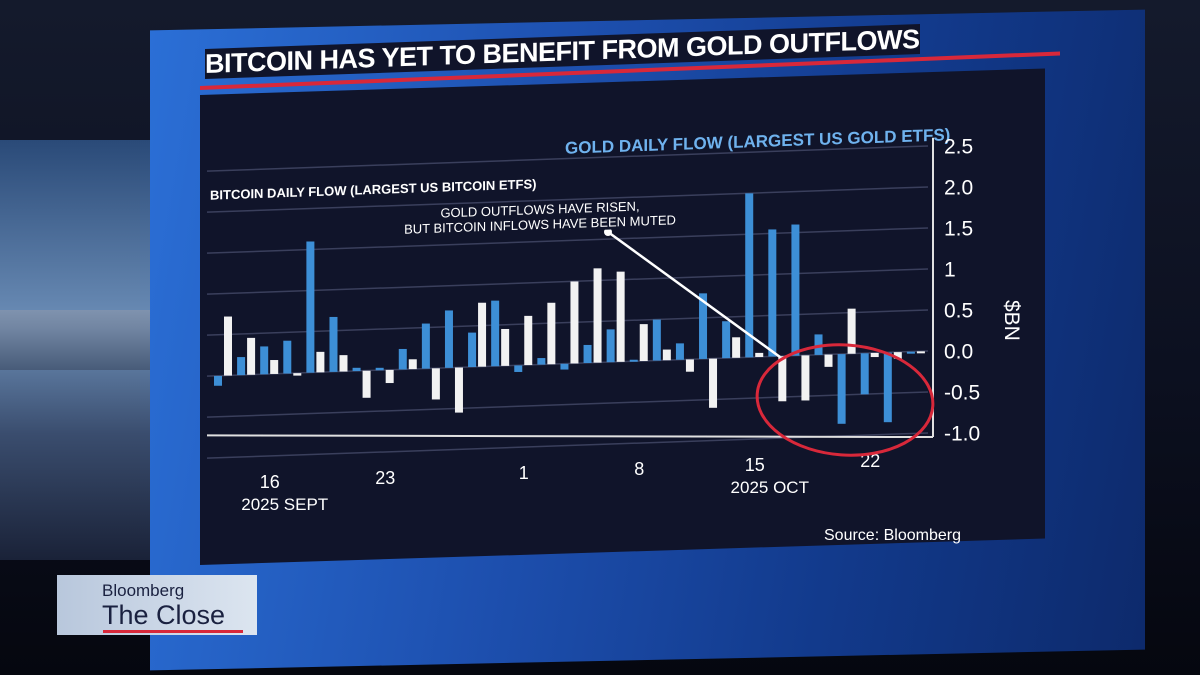  Describe the element at coordinates (958, 351) in the screenshot. I see `y-tick-label: 0.0` at that location.